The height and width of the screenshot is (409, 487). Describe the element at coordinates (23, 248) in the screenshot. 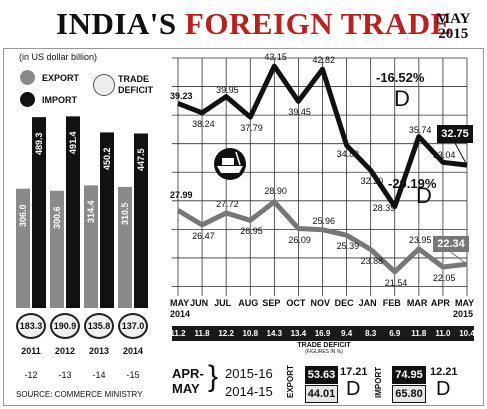

I see `export-bar-2011` at that location.